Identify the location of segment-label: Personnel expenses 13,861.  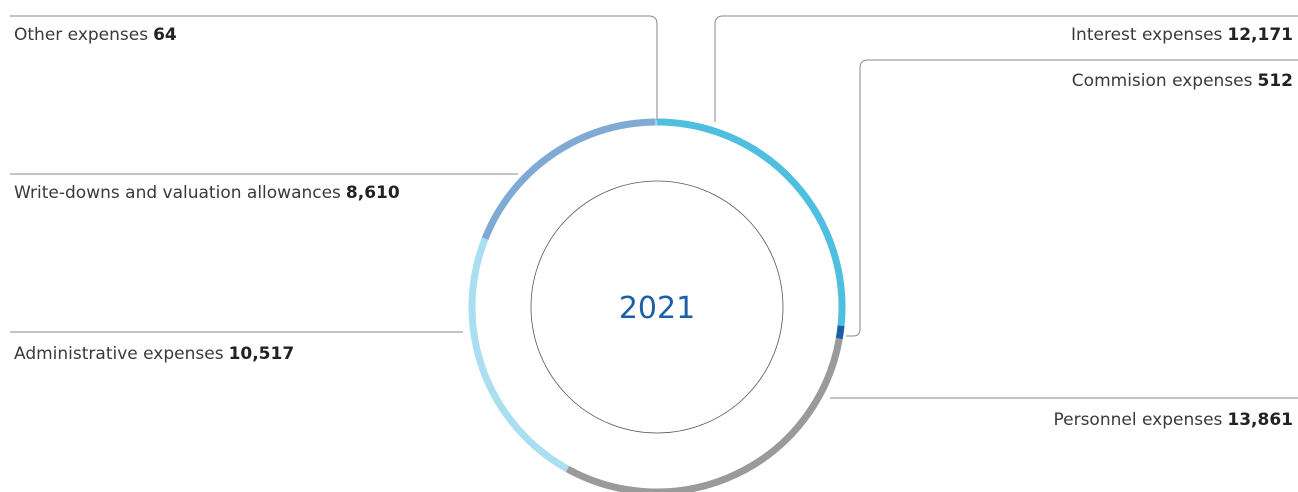
(1173, 420).